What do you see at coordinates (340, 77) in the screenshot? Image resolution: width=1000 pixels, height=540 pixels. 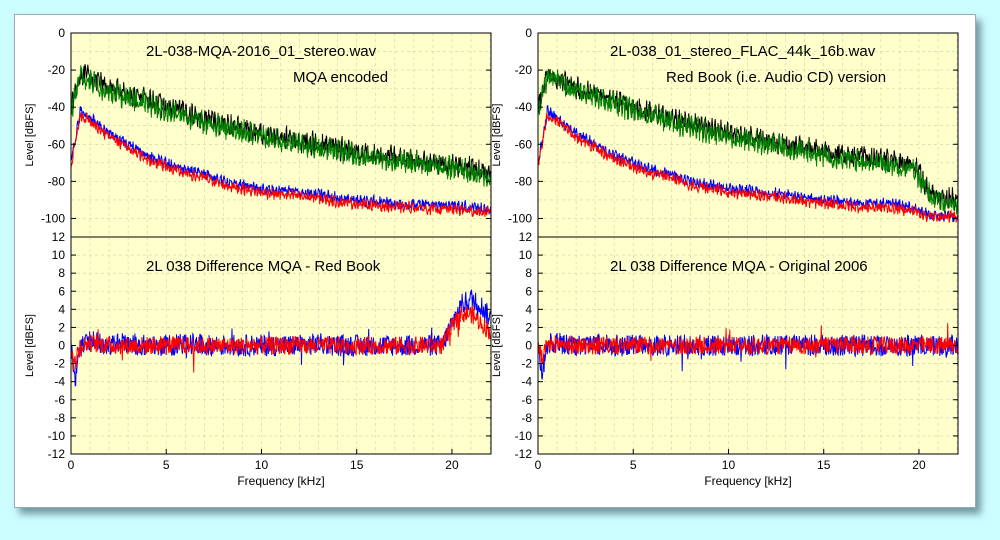 I see `chart-subtitle: MQA encoded` at bounding box center [340, 77].